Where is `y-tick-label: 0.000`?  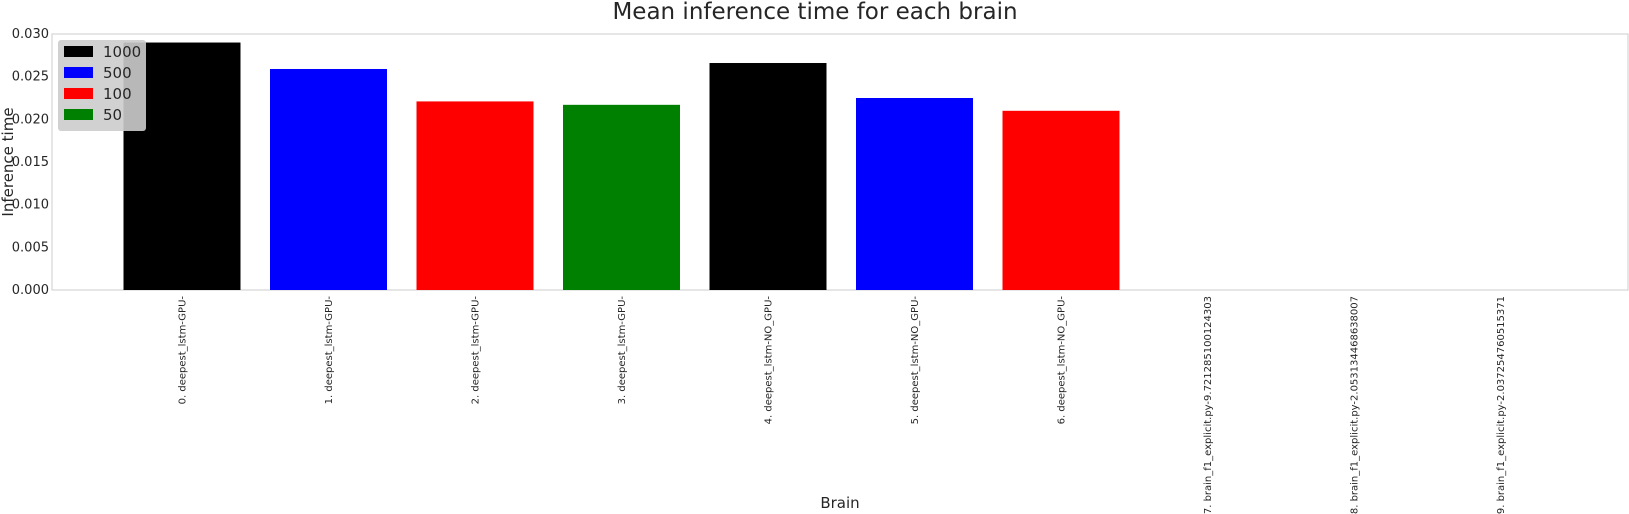
y-tick-label: 0.000 is located at coordinates (30, 290).